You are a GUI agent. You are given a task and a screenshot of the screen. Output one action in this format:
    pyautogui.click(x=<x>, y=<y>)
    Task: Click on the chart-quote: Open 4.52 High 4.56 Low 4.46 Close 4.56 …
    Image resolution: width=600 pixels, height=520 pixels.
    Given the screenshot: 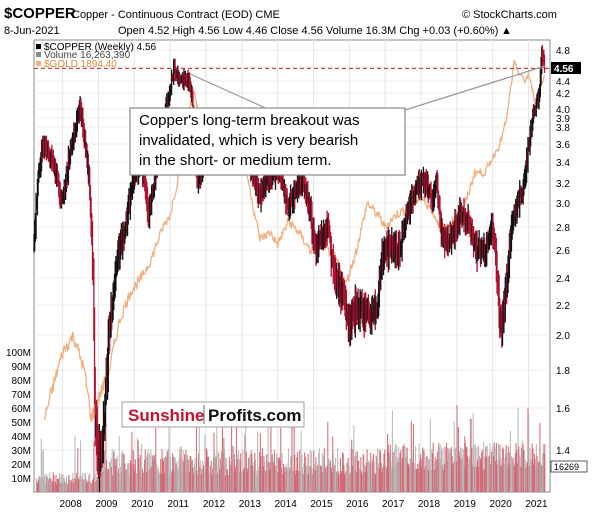 What is the action you would take?
    pyautogui.click(x=308, y=31)
    